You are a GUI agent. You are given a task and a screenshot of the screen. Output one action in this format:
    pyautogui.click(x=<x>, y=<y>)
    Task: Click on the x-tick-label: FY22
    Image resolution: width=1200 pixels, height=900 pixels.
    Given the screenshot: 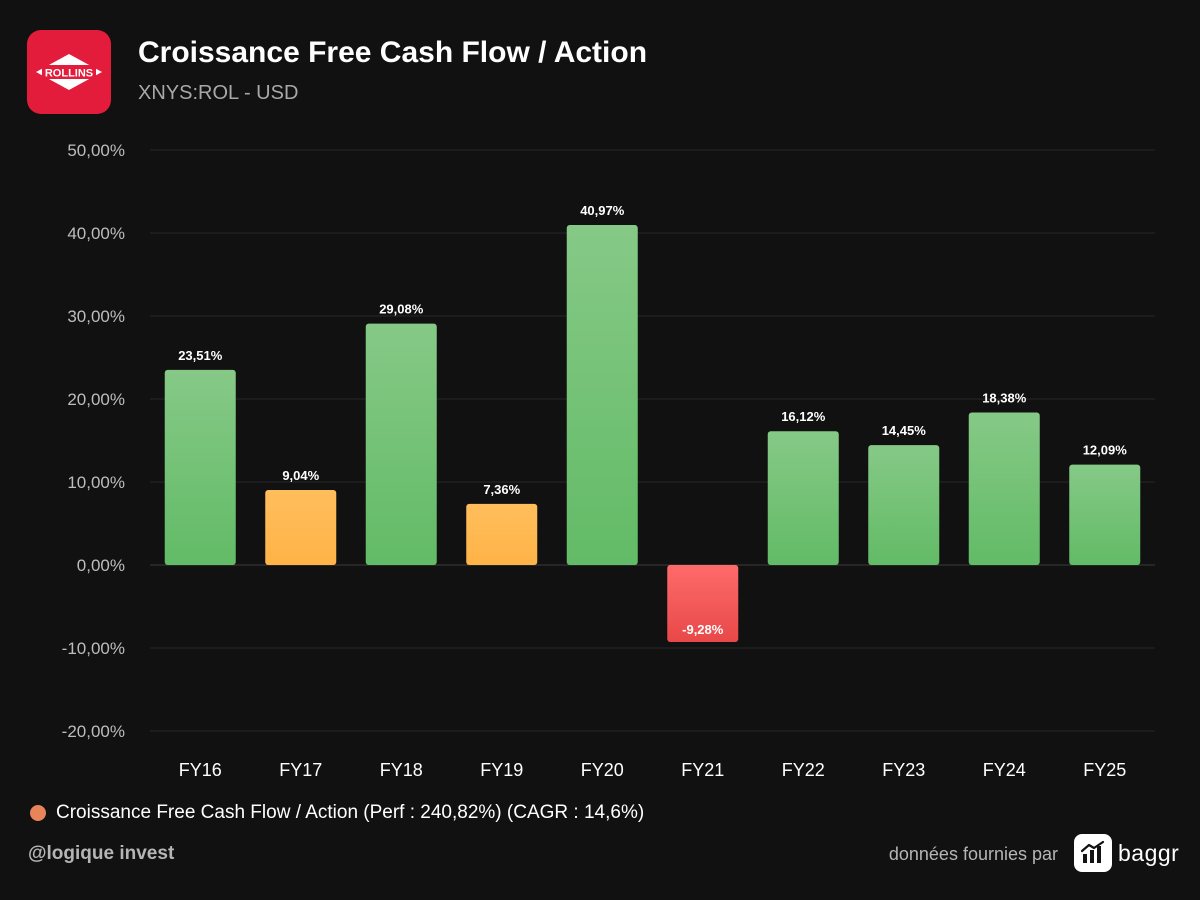 What is the action you would take?
    pyautogui.click(x=803, y=770)
    